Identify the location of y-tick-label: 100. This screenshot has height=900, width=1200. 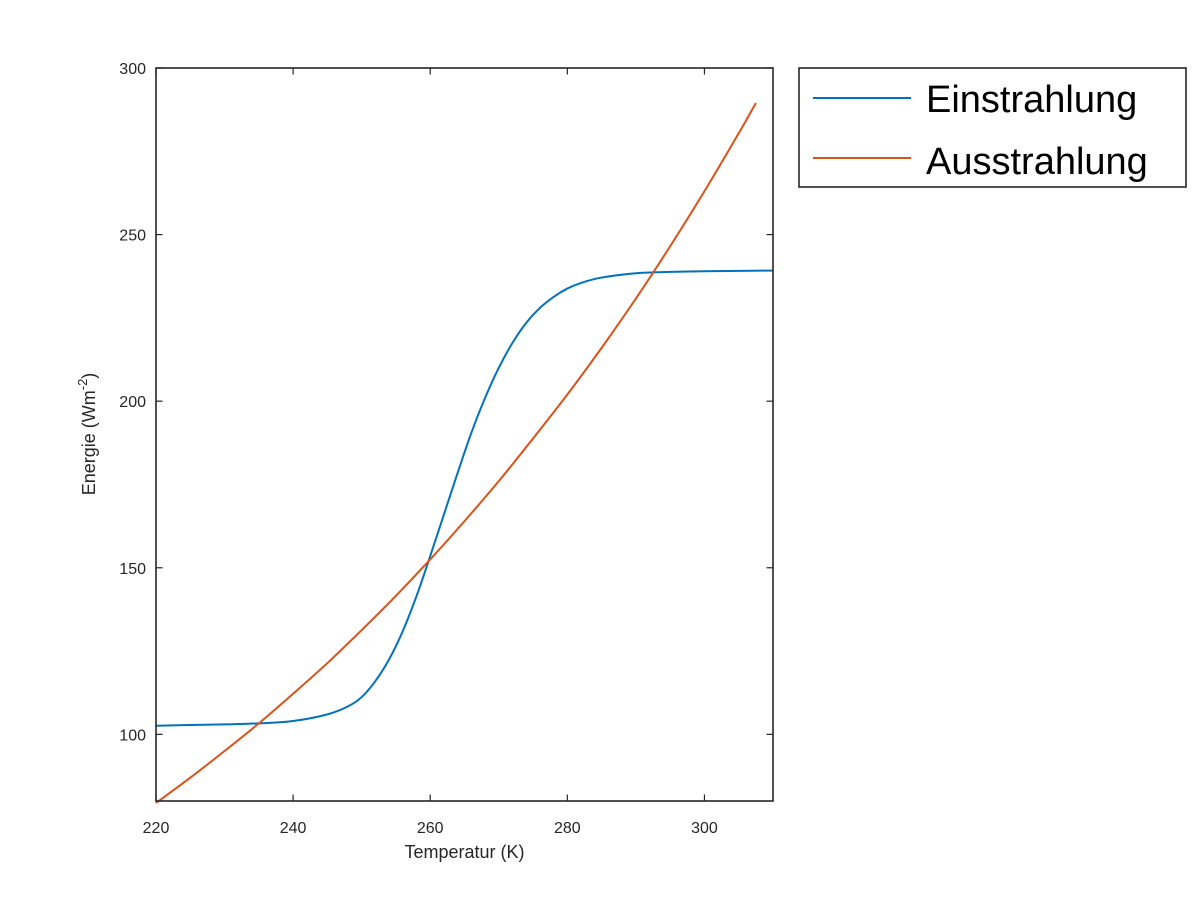
(132, 735).